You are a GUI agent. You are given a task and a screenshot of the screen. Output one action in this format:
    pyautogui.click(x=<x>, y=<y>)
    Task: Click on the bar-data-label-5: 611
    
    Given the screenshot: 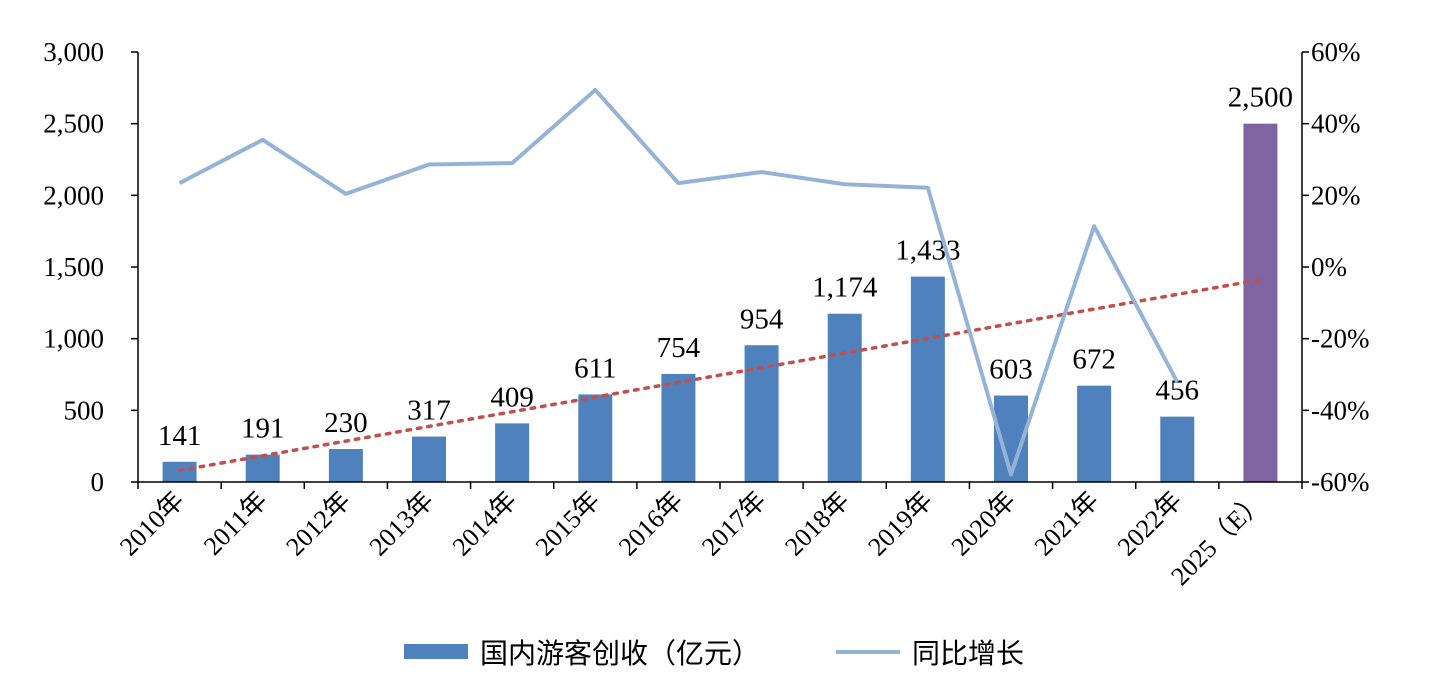 What is the action you would take?
    pyautogui.click(x=595, y=368)
    